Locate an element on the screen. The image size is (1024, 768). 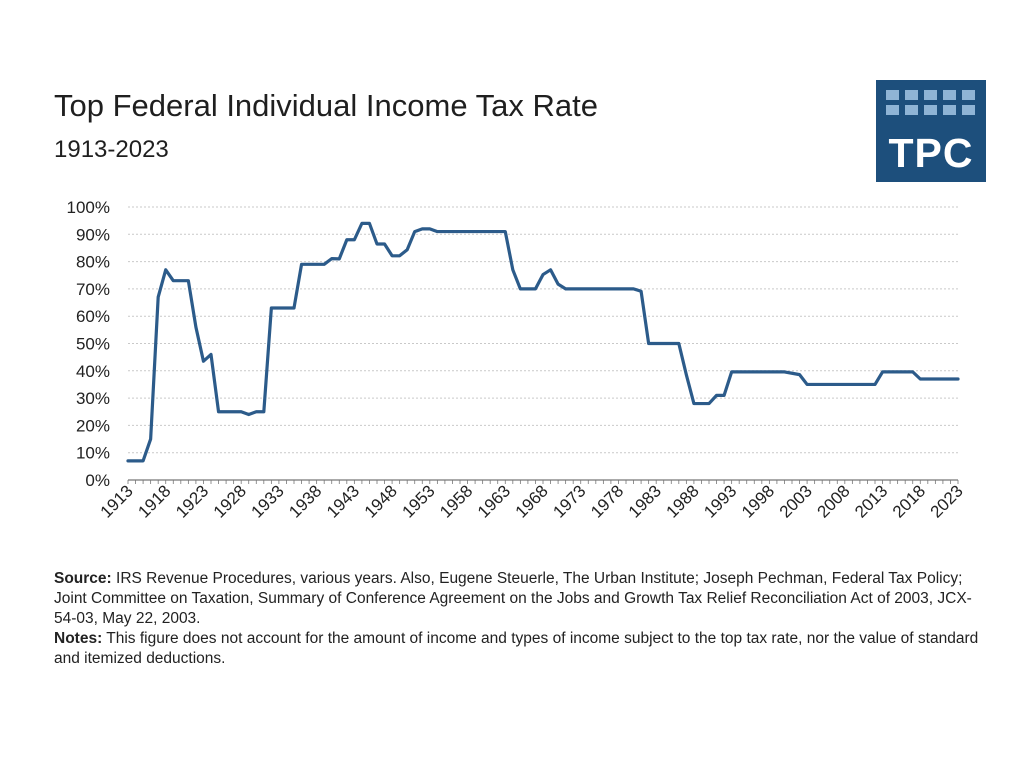
y-axis-ticks: 0% 10% 20% 30% 40% 50% 60% 70% 80% 90% 100% is located at coordinates (88, 344).